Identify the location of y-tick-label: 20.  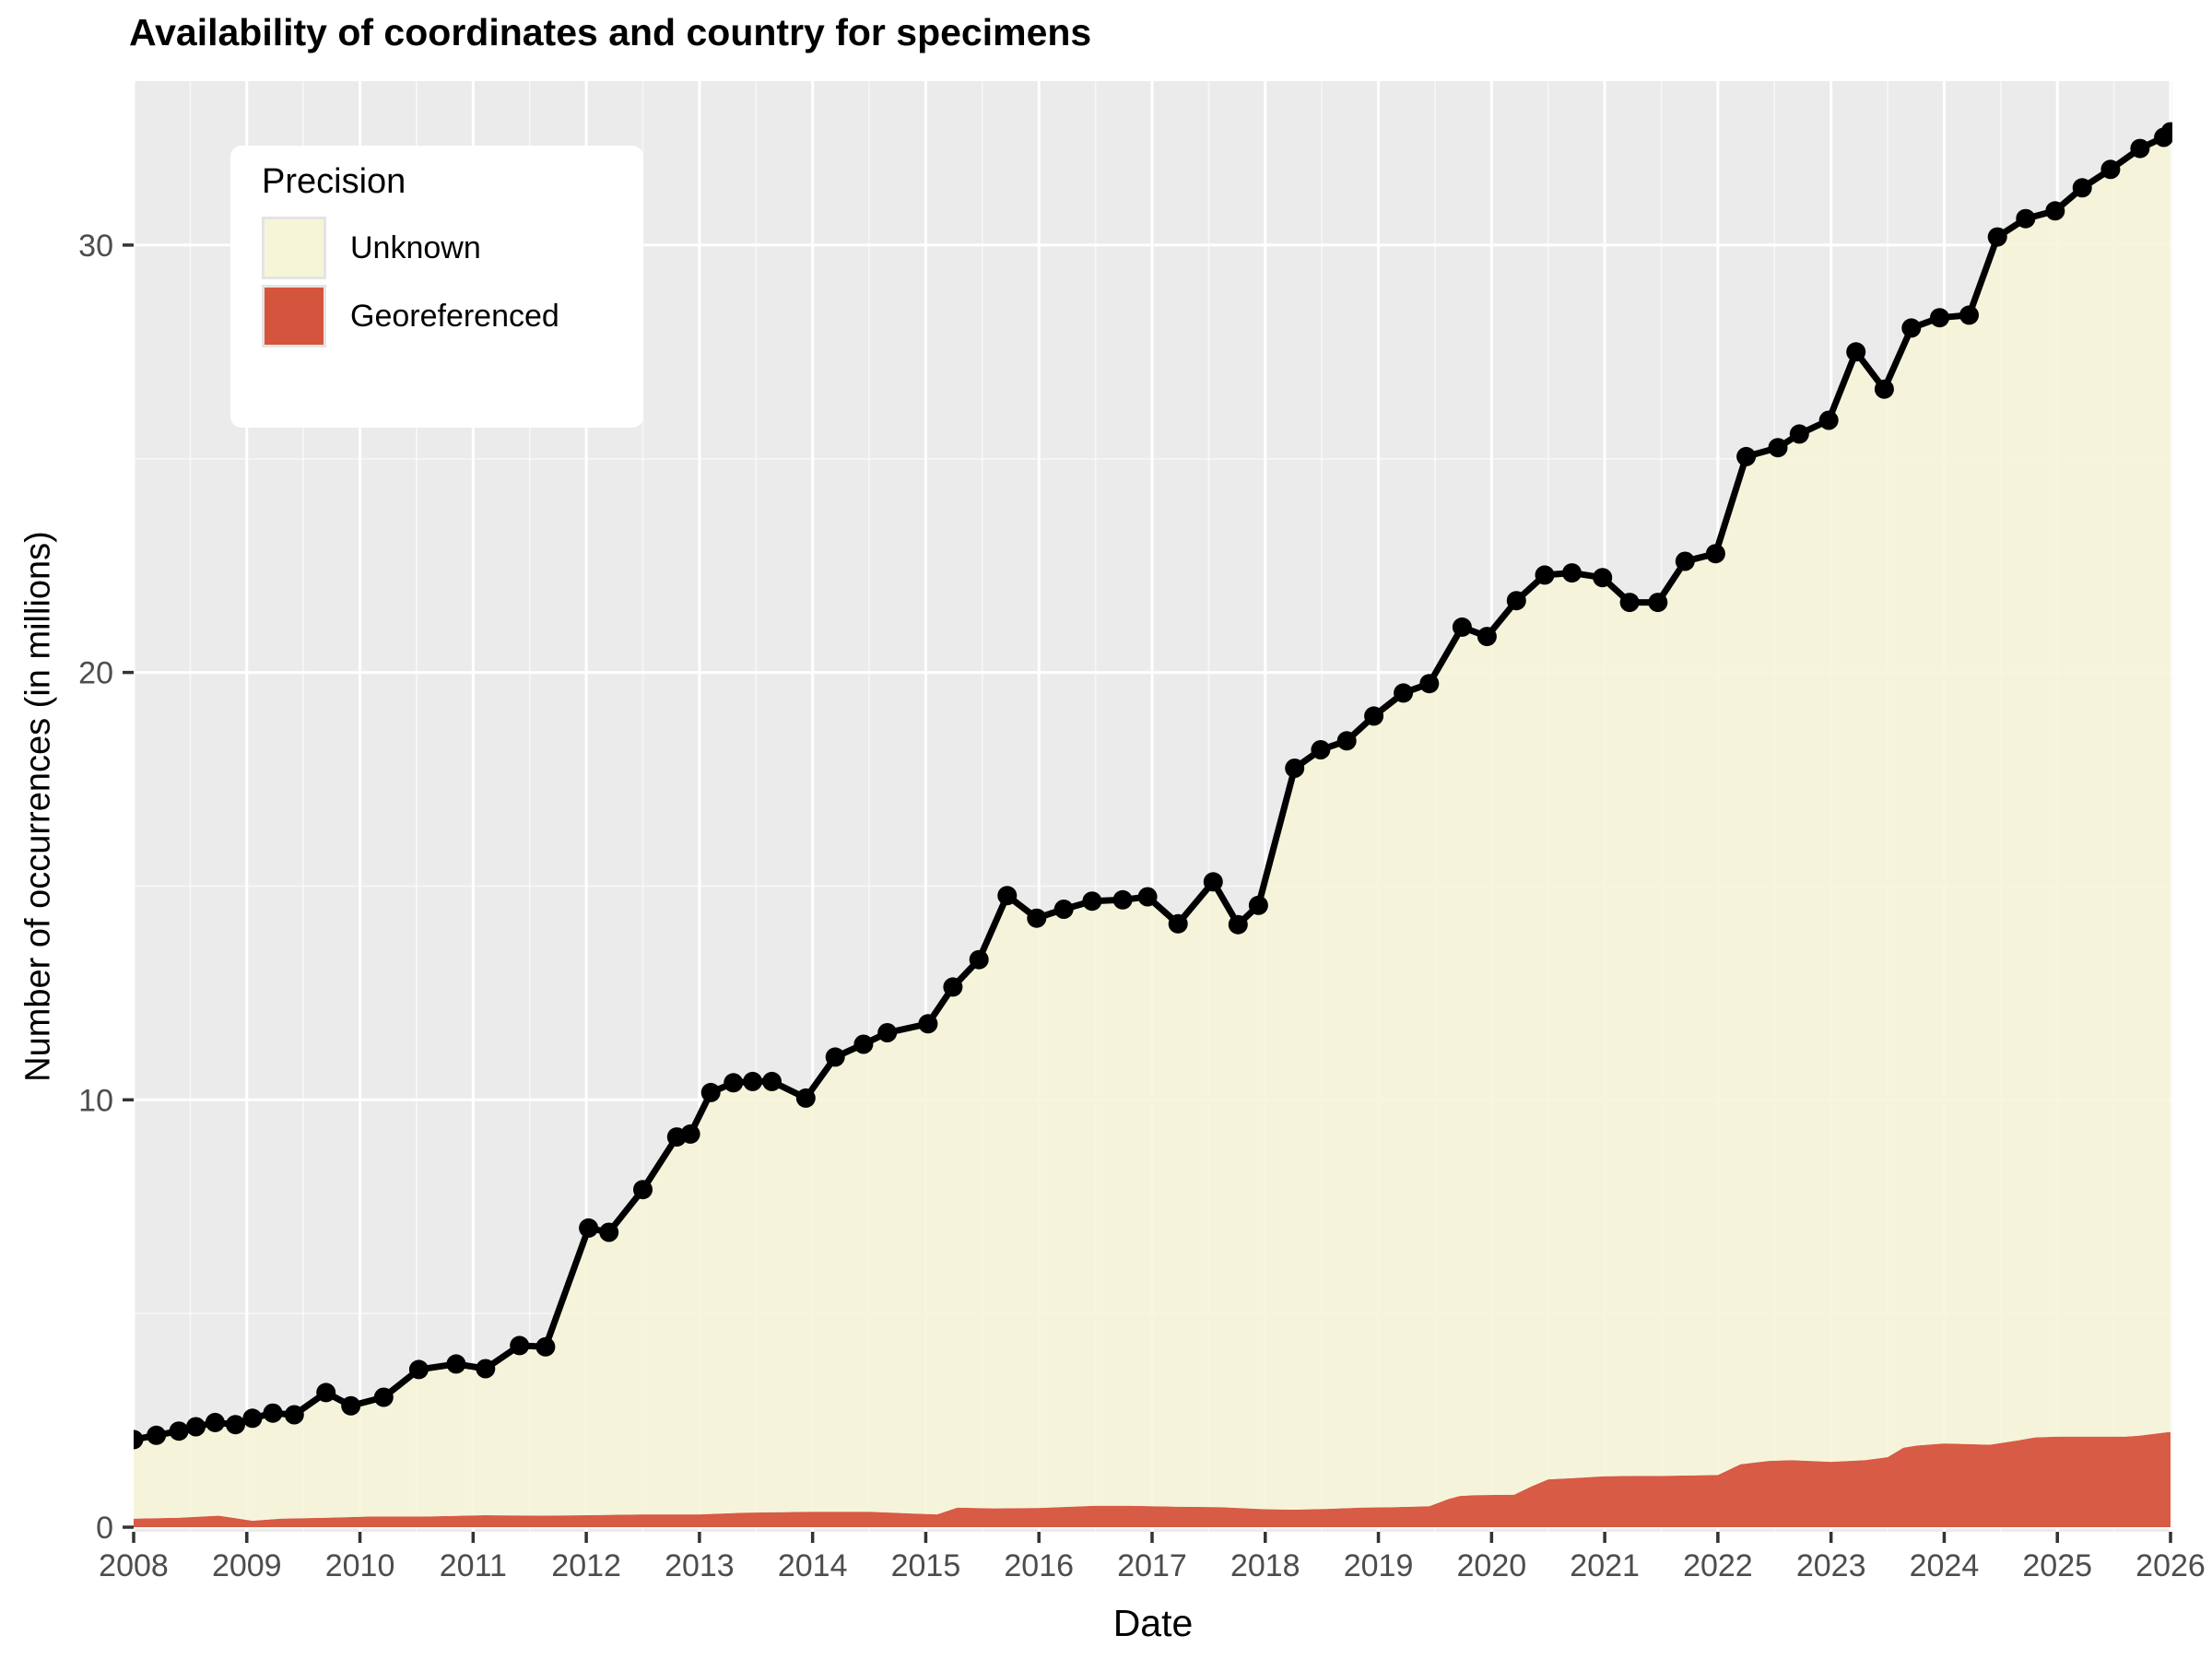
(95, 673).